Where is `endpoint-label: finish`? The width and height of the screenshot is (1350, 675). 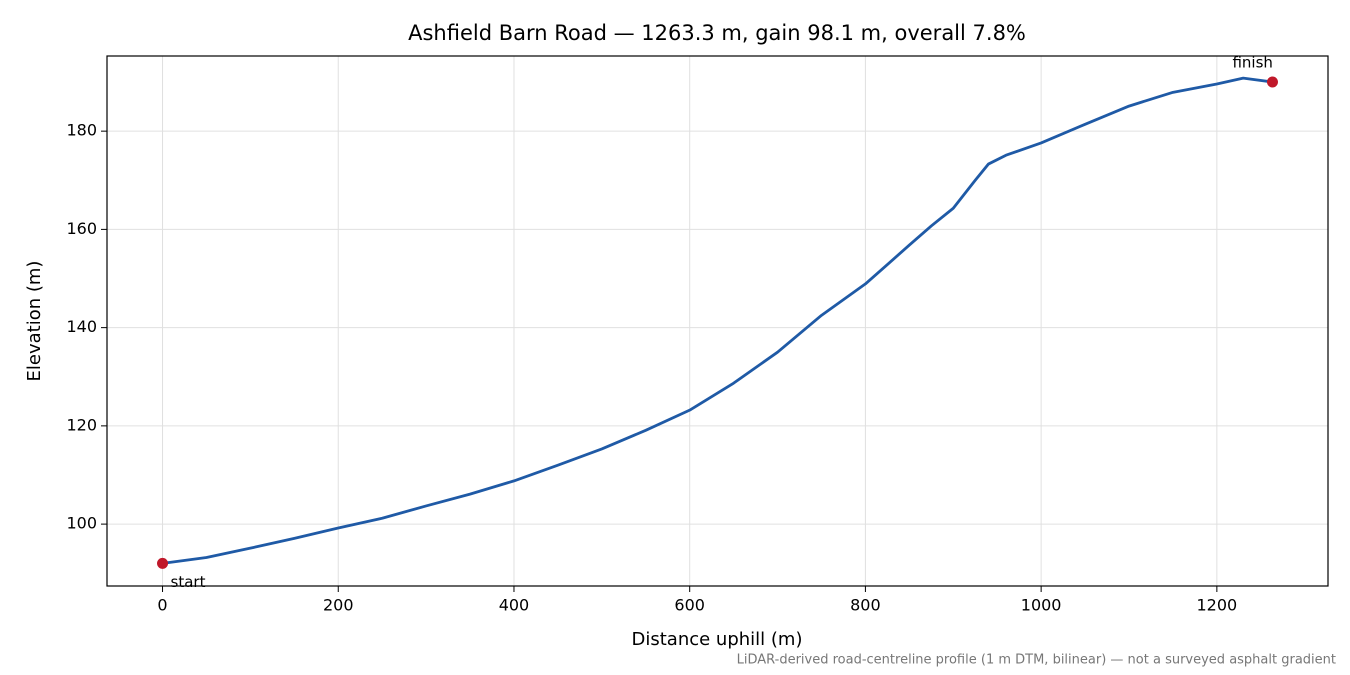
endpoint-label: finish is located at coordinates (1252, 63).